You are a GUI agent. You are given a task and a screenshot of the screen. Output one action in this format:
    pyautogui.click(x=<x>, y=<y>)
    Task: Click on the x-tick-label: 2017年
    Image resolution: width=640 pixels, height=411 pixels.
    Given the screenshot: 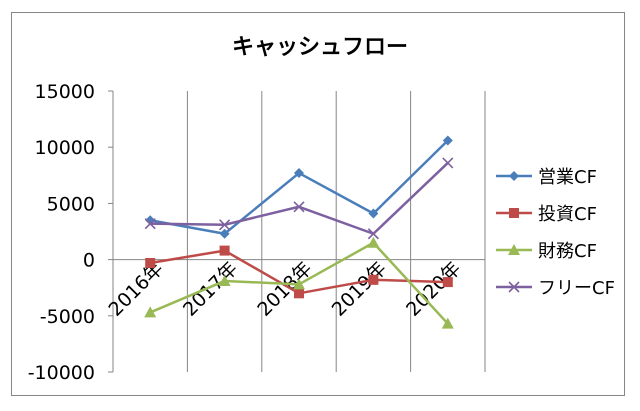 What is the action you would take?
    pyautogui.click(x=210, y=289)
    